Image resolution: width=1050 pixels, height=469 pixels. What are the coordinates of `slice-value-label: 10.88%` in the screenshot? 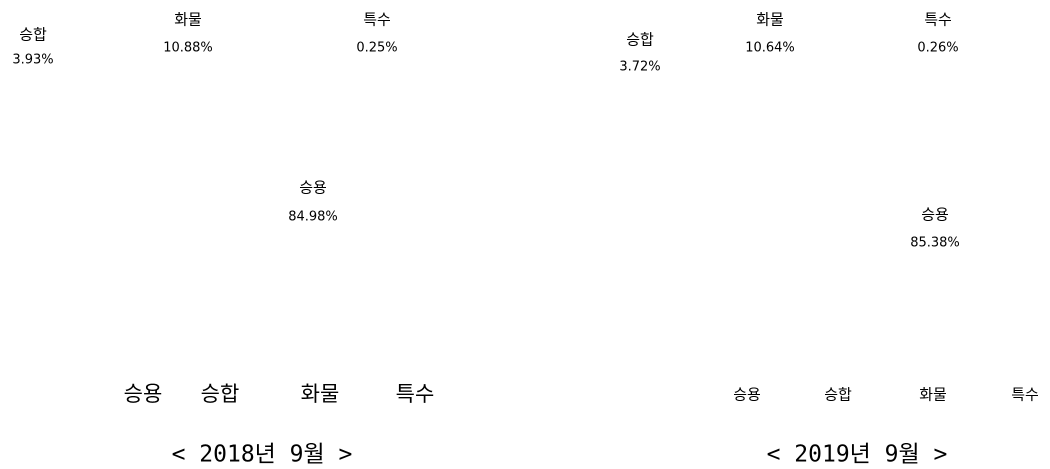 It's located at (188, 48).